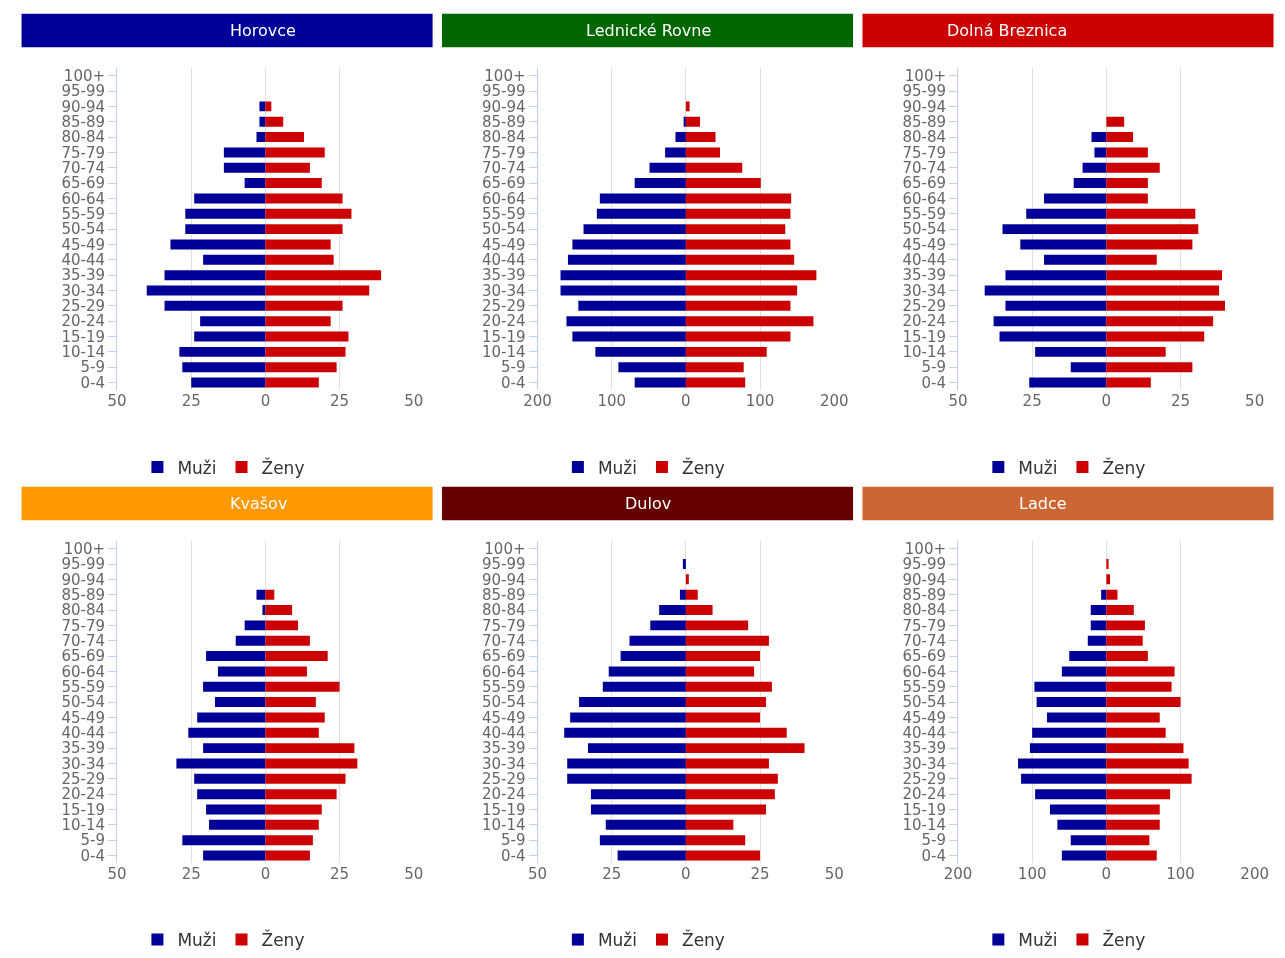 Image resolution: width=1285 pixels, height=958 pixels. I want to click on x-tick-label: 100, so click(1032, 874).